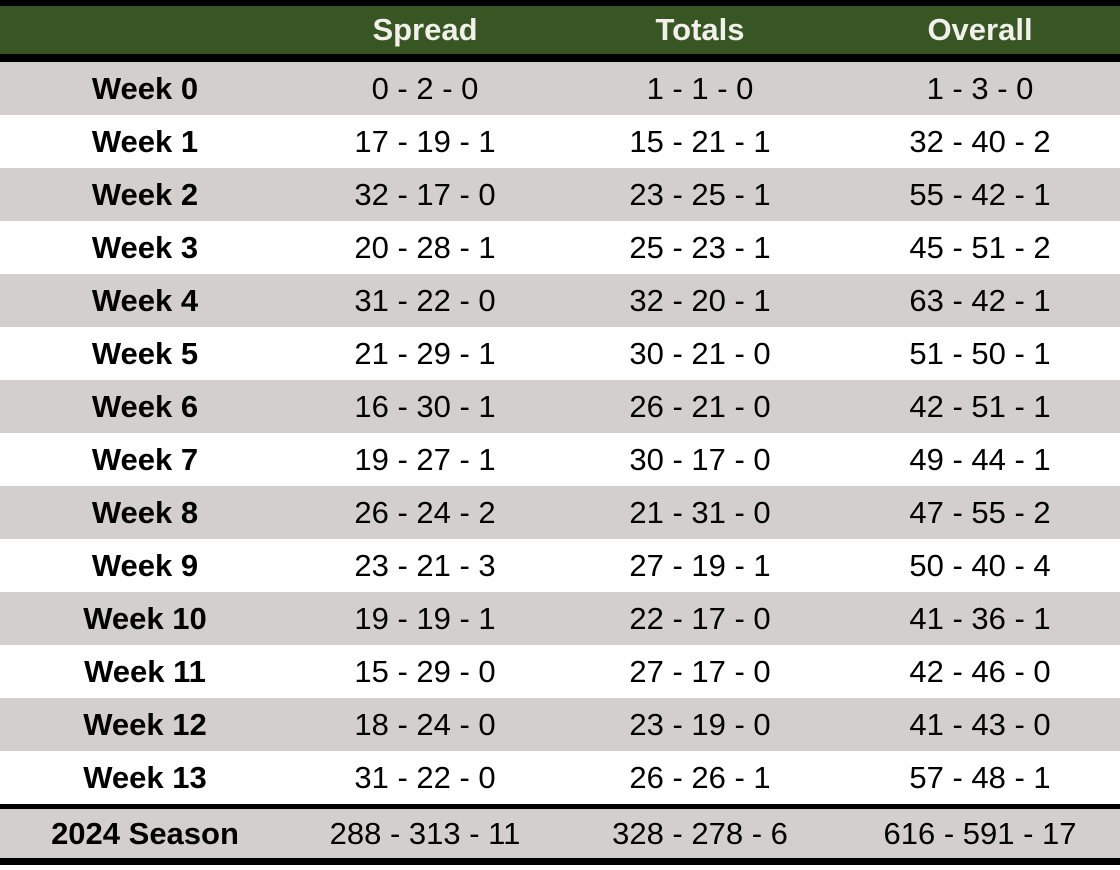 This screenshot has width=1120, height=870. I want to click on spread-value-cell: 19 - 19 - 1, so click(425, 618).